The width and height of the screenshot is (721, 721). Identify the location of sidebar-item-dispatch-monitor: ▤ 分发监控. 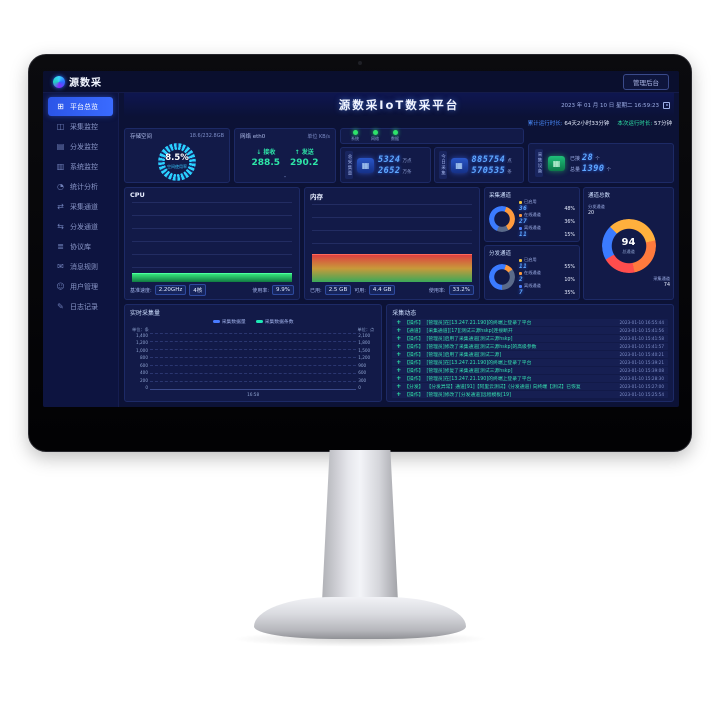
(80, 146).